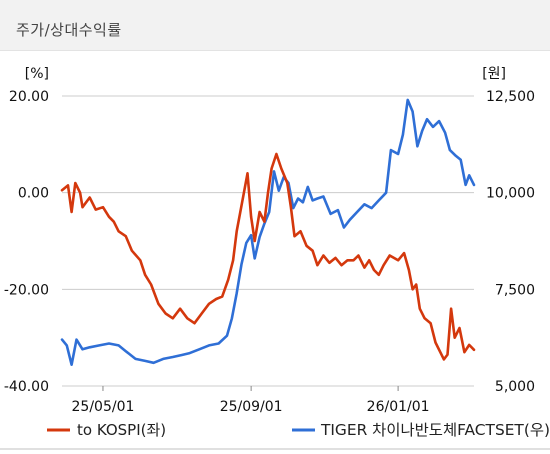  Describe the element at coordinates (435, 430) in the screenshot. I see `legend-label-price: TIGER 차이나반도체FACTSET(우)` at that location.